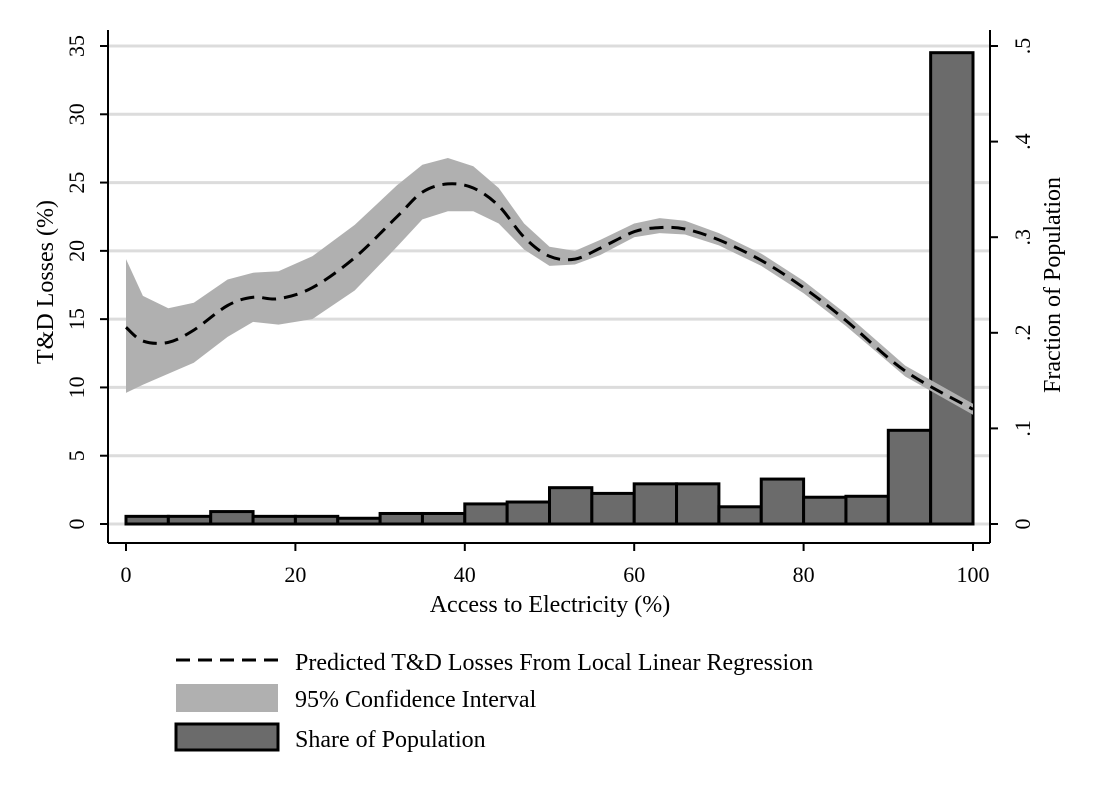 This screenshot has height=800, width=1100. Describe the element at coordinates (1022, 333) in the screenshot. I see `y2-tick-label: .2` at that location.